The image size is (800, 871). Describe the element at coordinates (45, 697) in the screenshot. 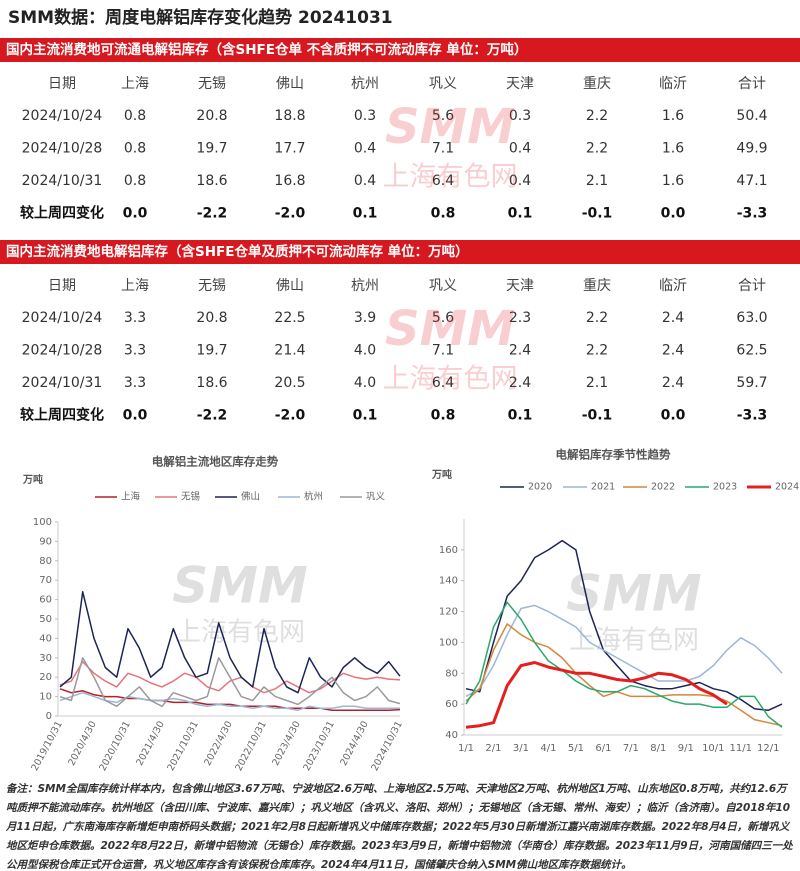

I see `y-tick-label: 10` at that location.